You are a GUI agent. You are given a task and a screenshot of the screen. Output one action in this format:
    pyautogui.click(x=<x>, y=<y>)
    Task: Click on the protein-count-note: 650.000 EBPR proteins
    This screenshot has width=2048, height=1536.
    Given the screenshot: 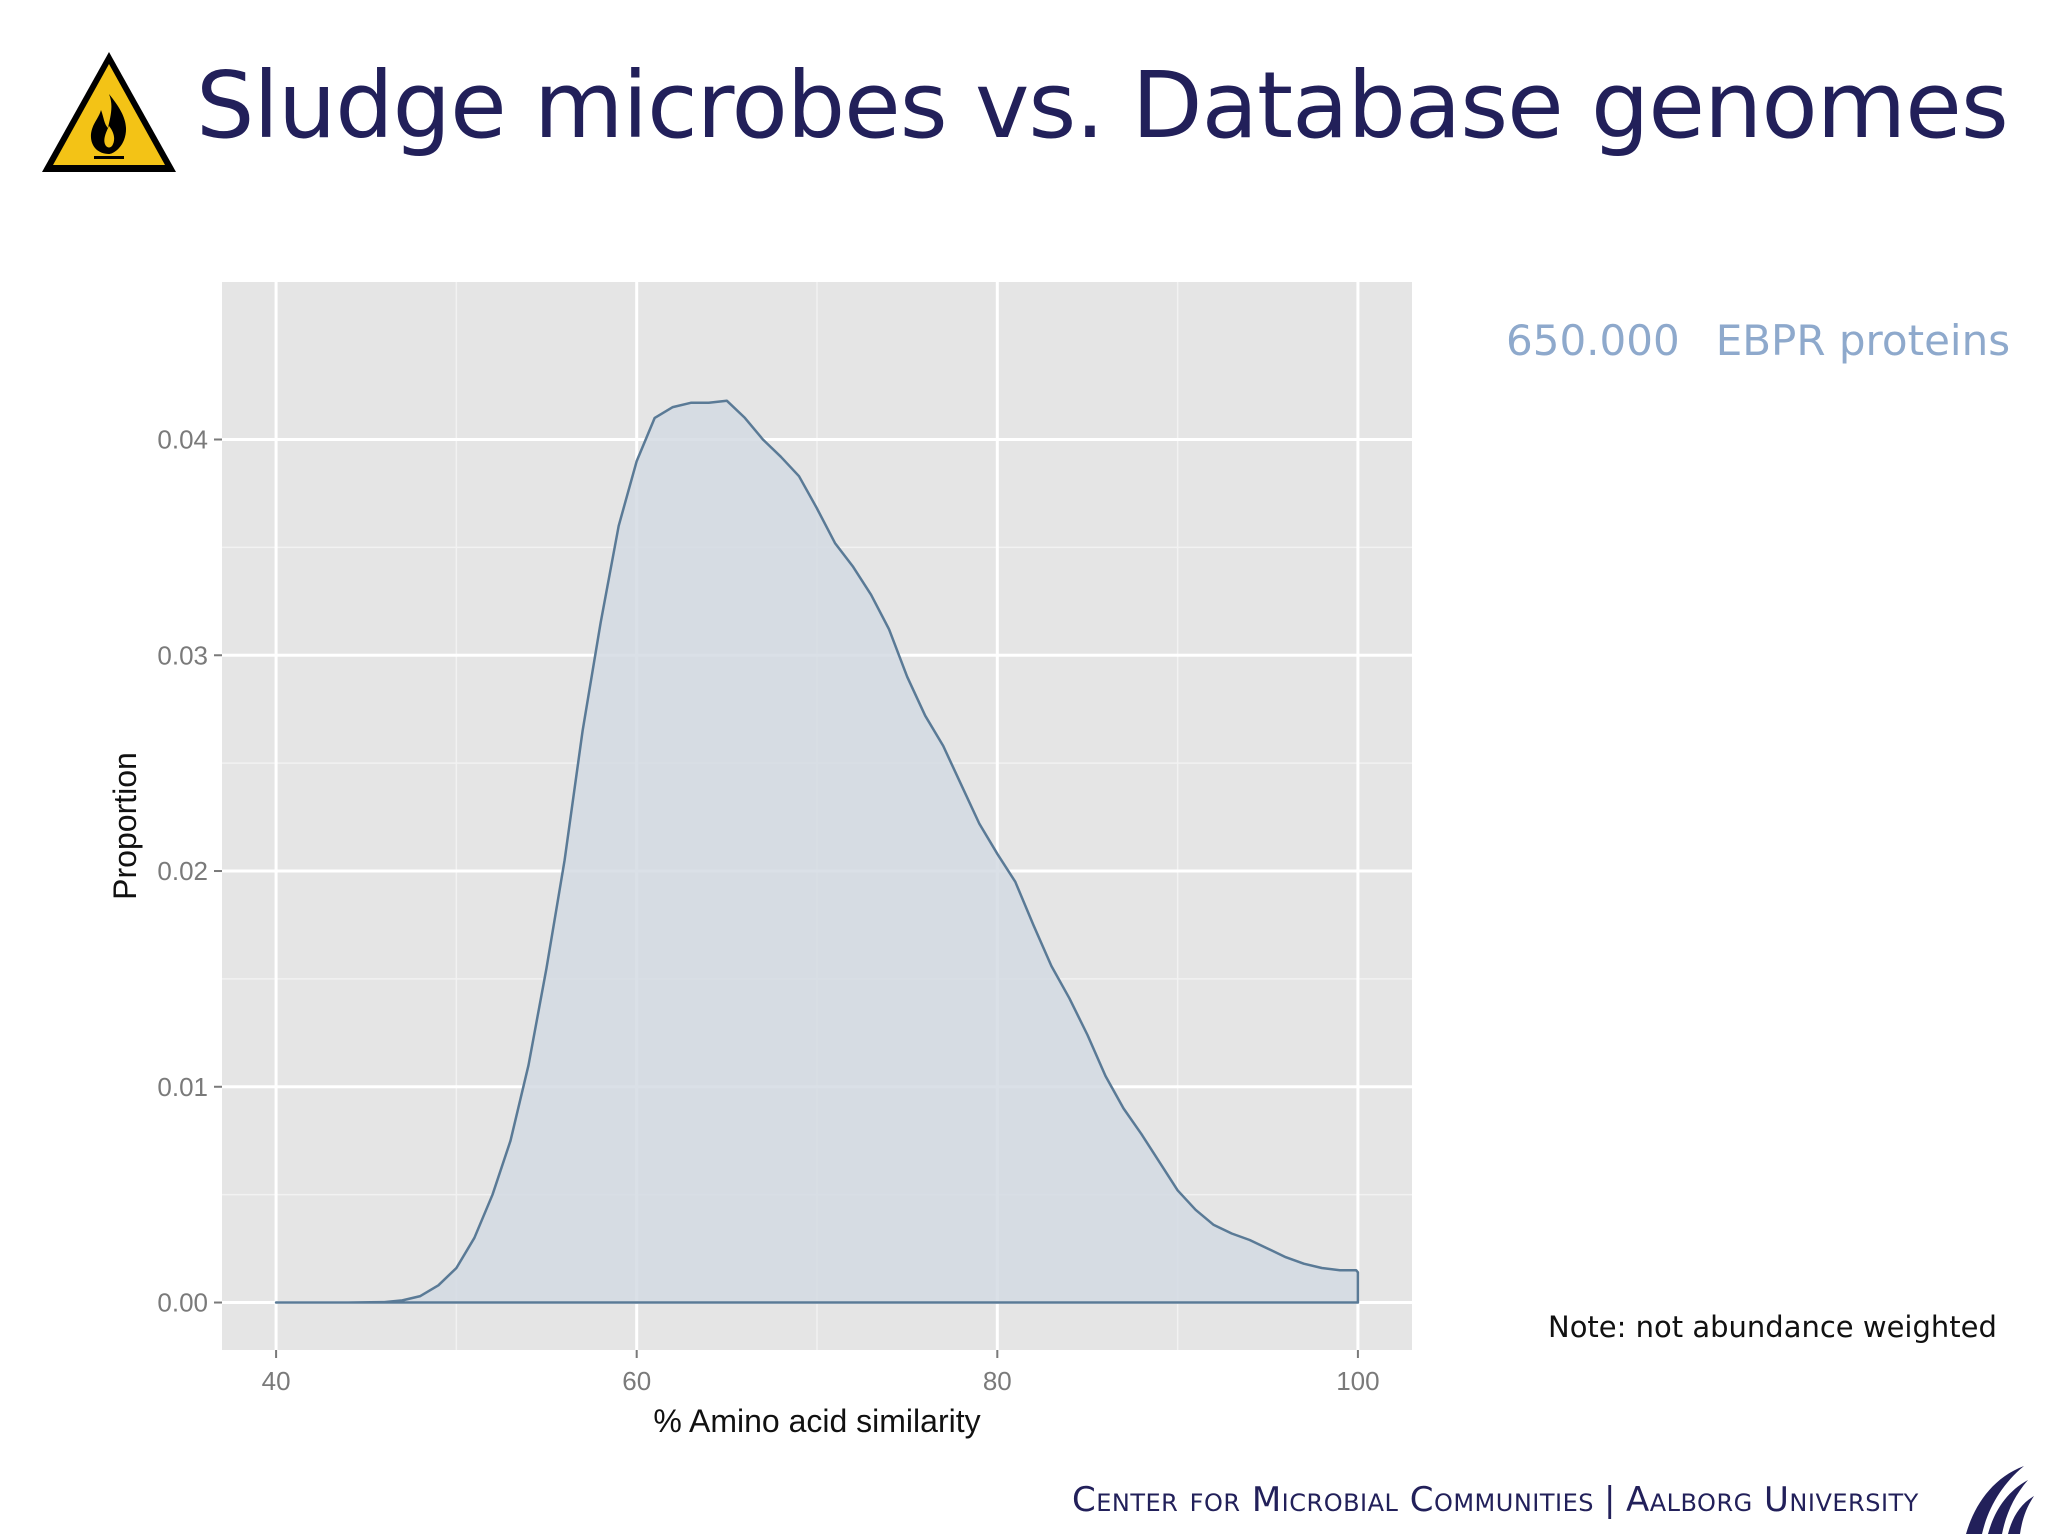 What is the action you would take?
    pyautogui.click(x=1758, y=340)
    